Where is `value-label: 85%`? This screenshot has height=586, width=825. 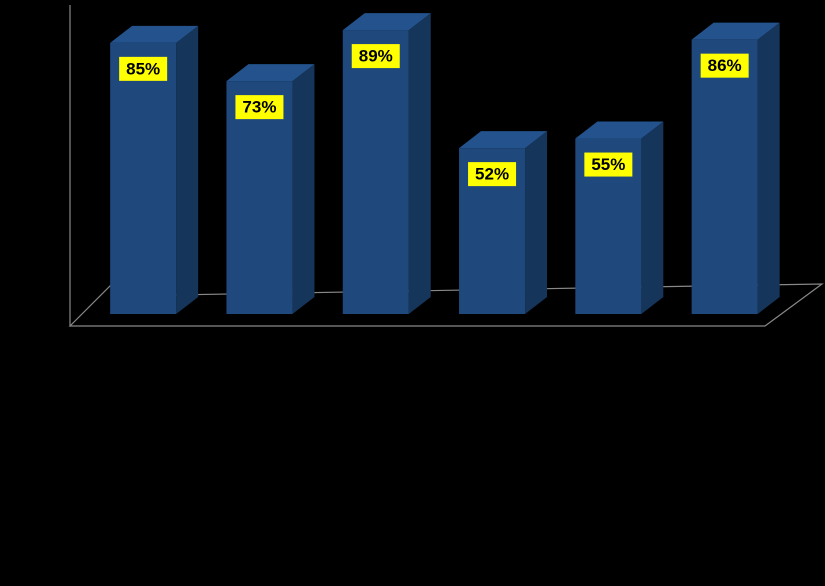 value-label: 85% is located at coordinates (143, 68).